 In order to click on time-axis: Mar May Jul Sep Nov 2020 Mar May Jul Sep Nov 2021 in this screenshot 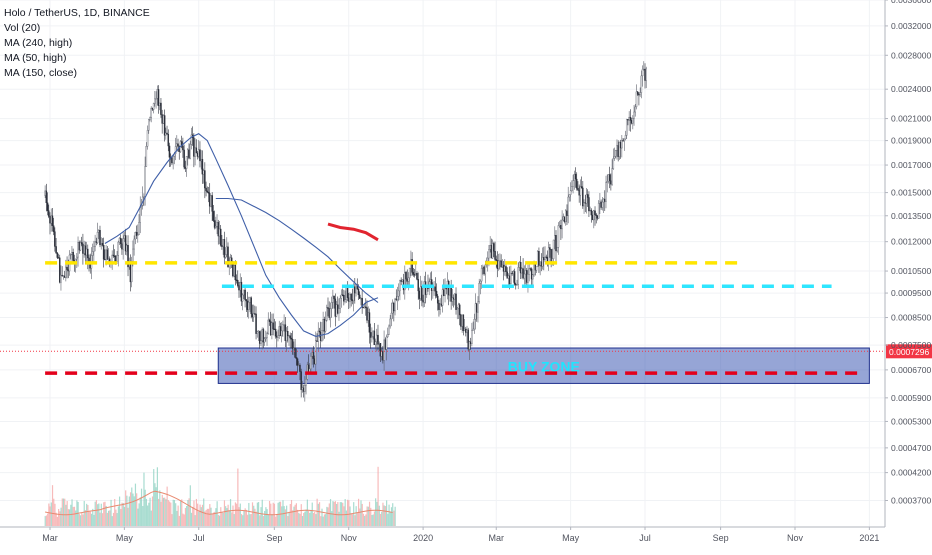, I will do `click(442, 534)`.